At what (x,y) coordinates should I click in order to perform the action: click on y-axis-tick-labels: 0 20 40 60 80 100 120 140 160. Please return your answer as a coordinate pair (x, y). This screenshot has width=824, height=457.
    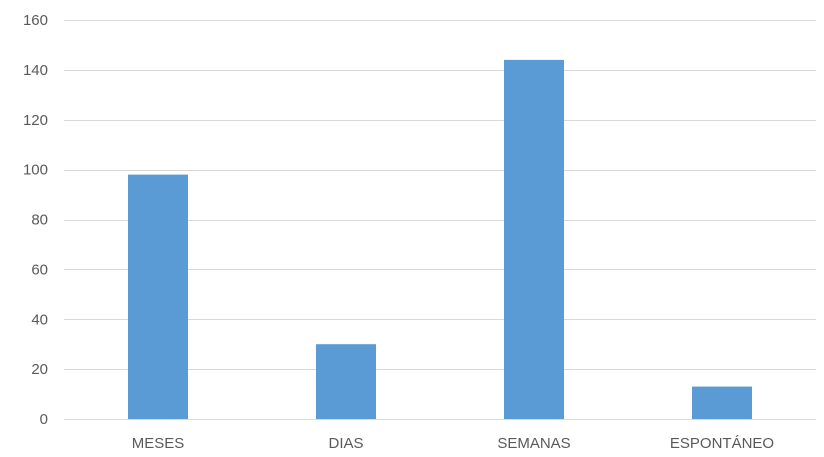
    Looking at the image, I should click on (35, 220).